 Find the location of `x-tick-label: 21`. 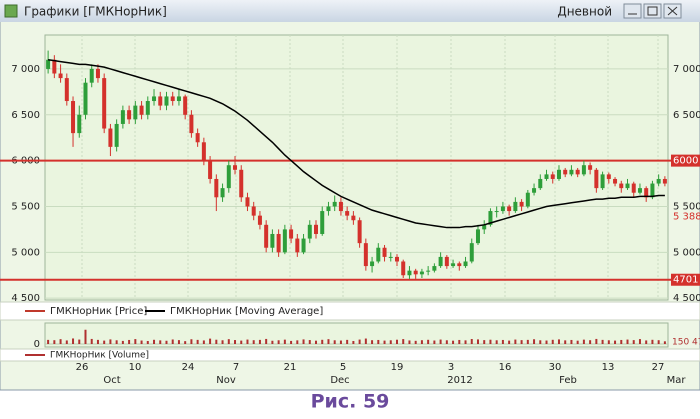

x-tick-label: 21 is located at coordinates (290, 367).